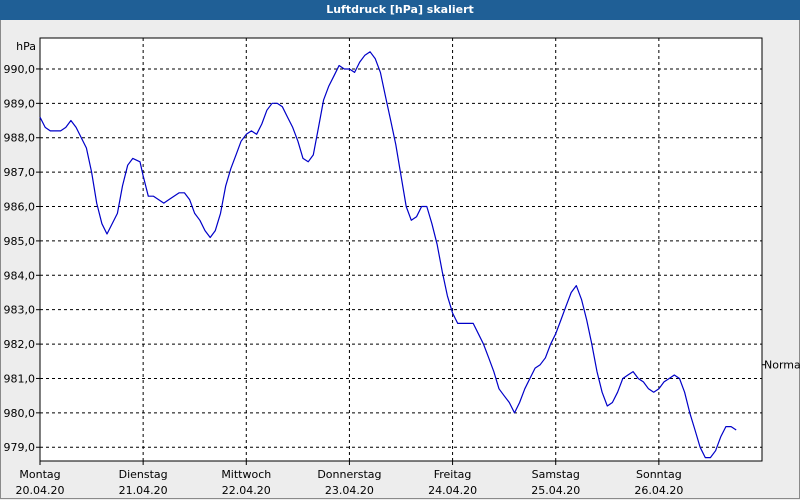 This screenshot has width=800, height=500. Describe the element at coordinates (20, 413) in the screenshot. I see `y-tick-label: 980,0` at that location.